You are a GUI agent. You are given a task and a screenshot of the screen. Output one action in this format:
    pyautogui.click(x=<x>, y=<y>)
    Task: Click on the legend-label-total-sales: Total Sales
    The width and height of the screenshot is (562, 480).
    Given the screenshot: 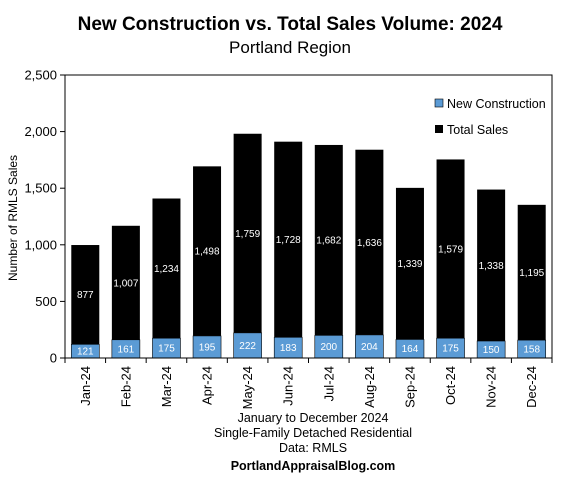 What is the action you would take?
    pyautogui.click(x=477, y=130)
    